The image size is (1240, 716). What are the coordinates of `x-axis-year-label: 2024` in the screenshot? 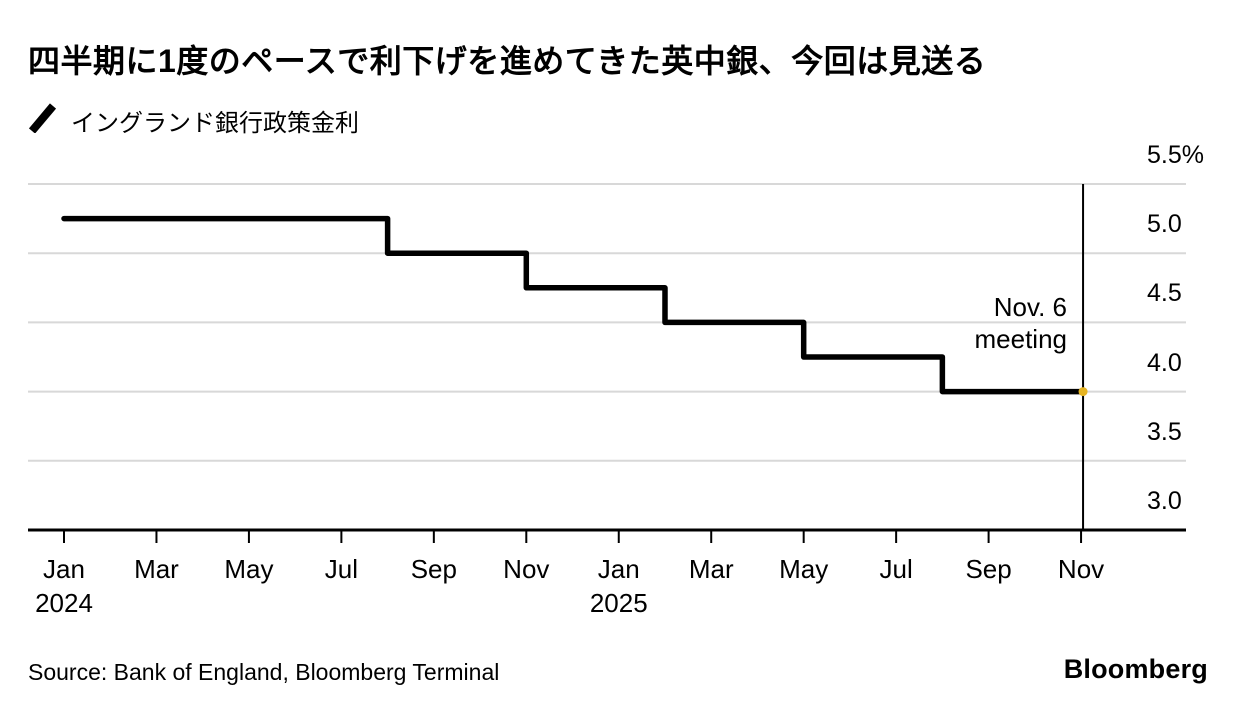 It's located at (64, 603).